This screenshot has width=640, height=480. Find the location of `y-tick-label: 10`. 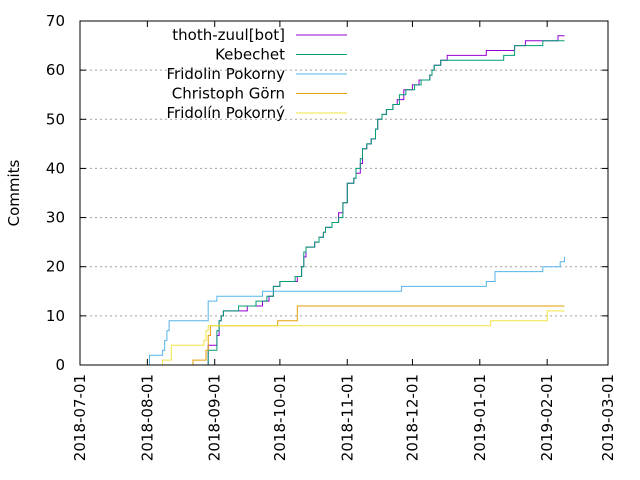

y-tick-label: 10 is located at coordinates (55, 316).